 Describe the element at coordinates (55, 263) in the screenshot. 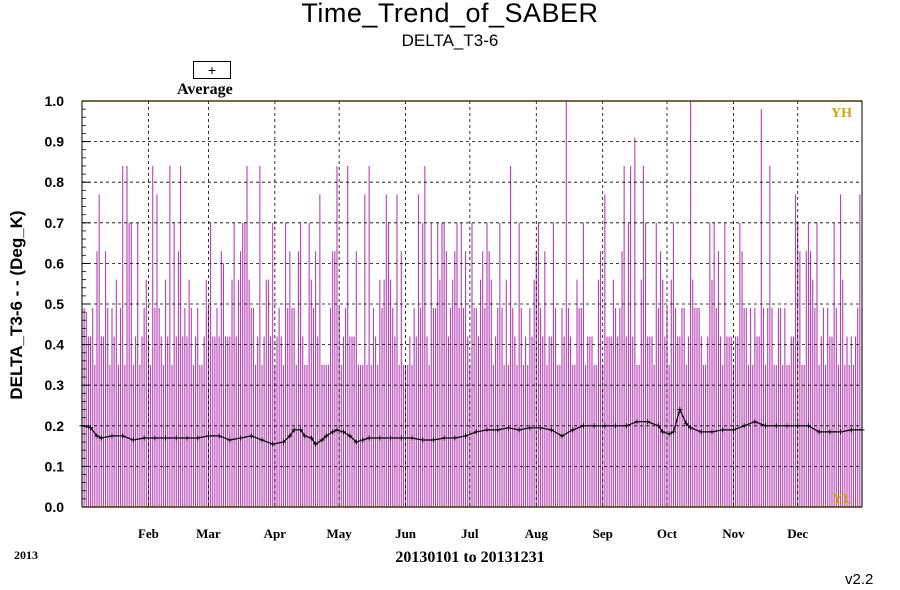

I see `y-tick-label: 0.6` at that location.